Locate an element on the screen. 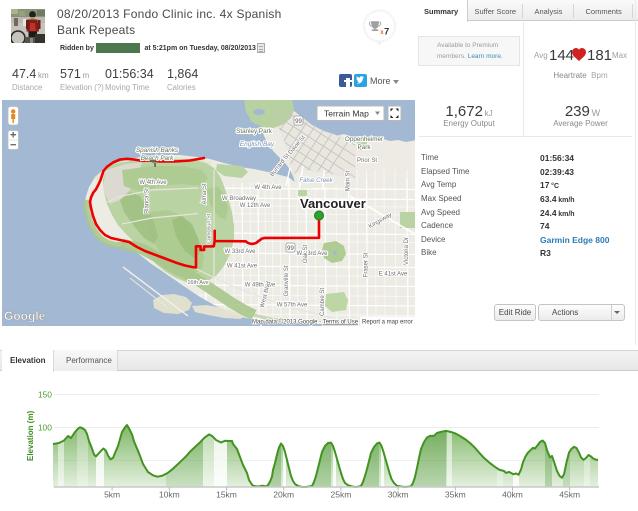 The height and width of the screenshot is (511, 638). svg-text: Spanish Banks is located at coordinates (157, 150).